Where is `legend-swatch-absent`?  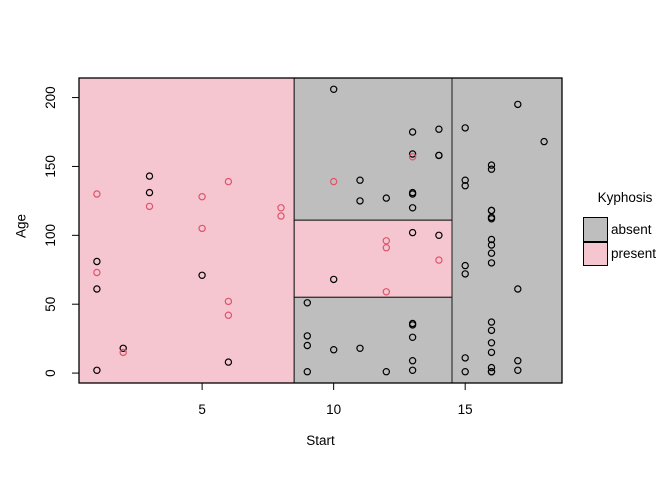
legend-swatch-absent is located at coordinates (595, 229).